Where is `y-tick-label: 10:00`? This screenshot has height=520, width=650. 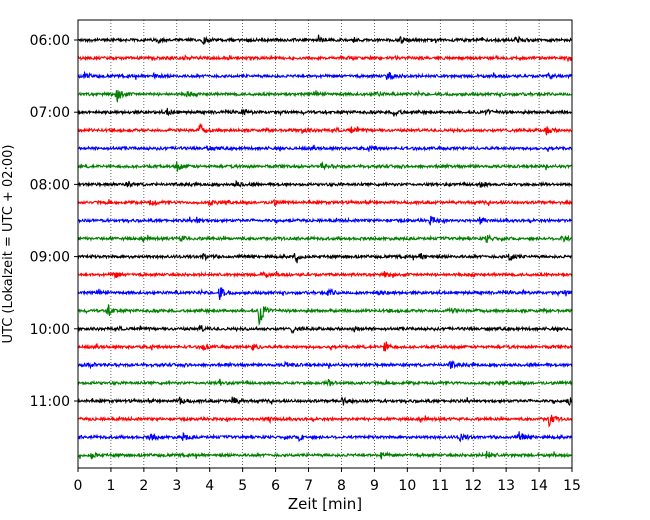
y-tick-label: 10:00 is located at coordinates (50, 330).